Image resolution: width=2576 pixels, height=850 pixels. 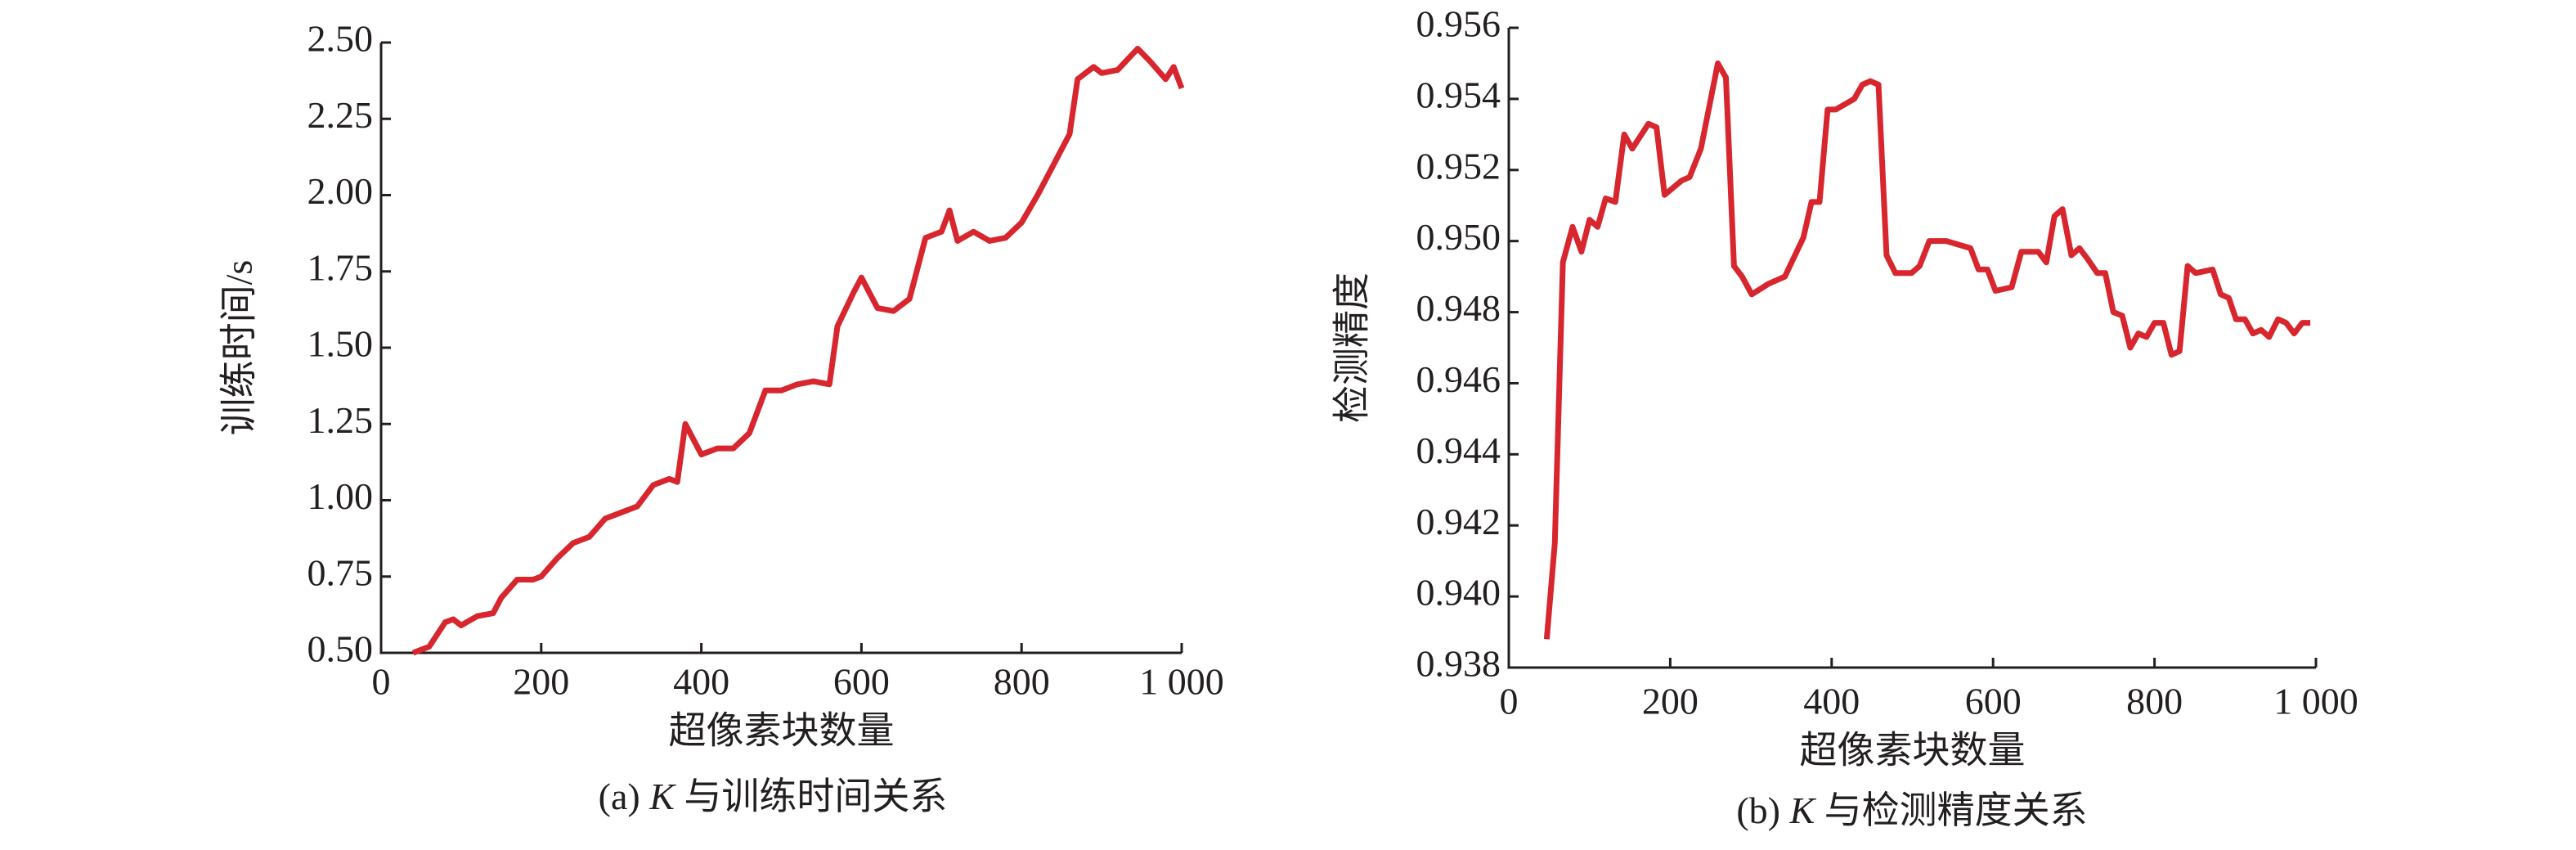 What do you see at coordinates (1459, 24) in the screenshot?
I see `y-tick-label: 0.956` at bounding box center [1459, 24].